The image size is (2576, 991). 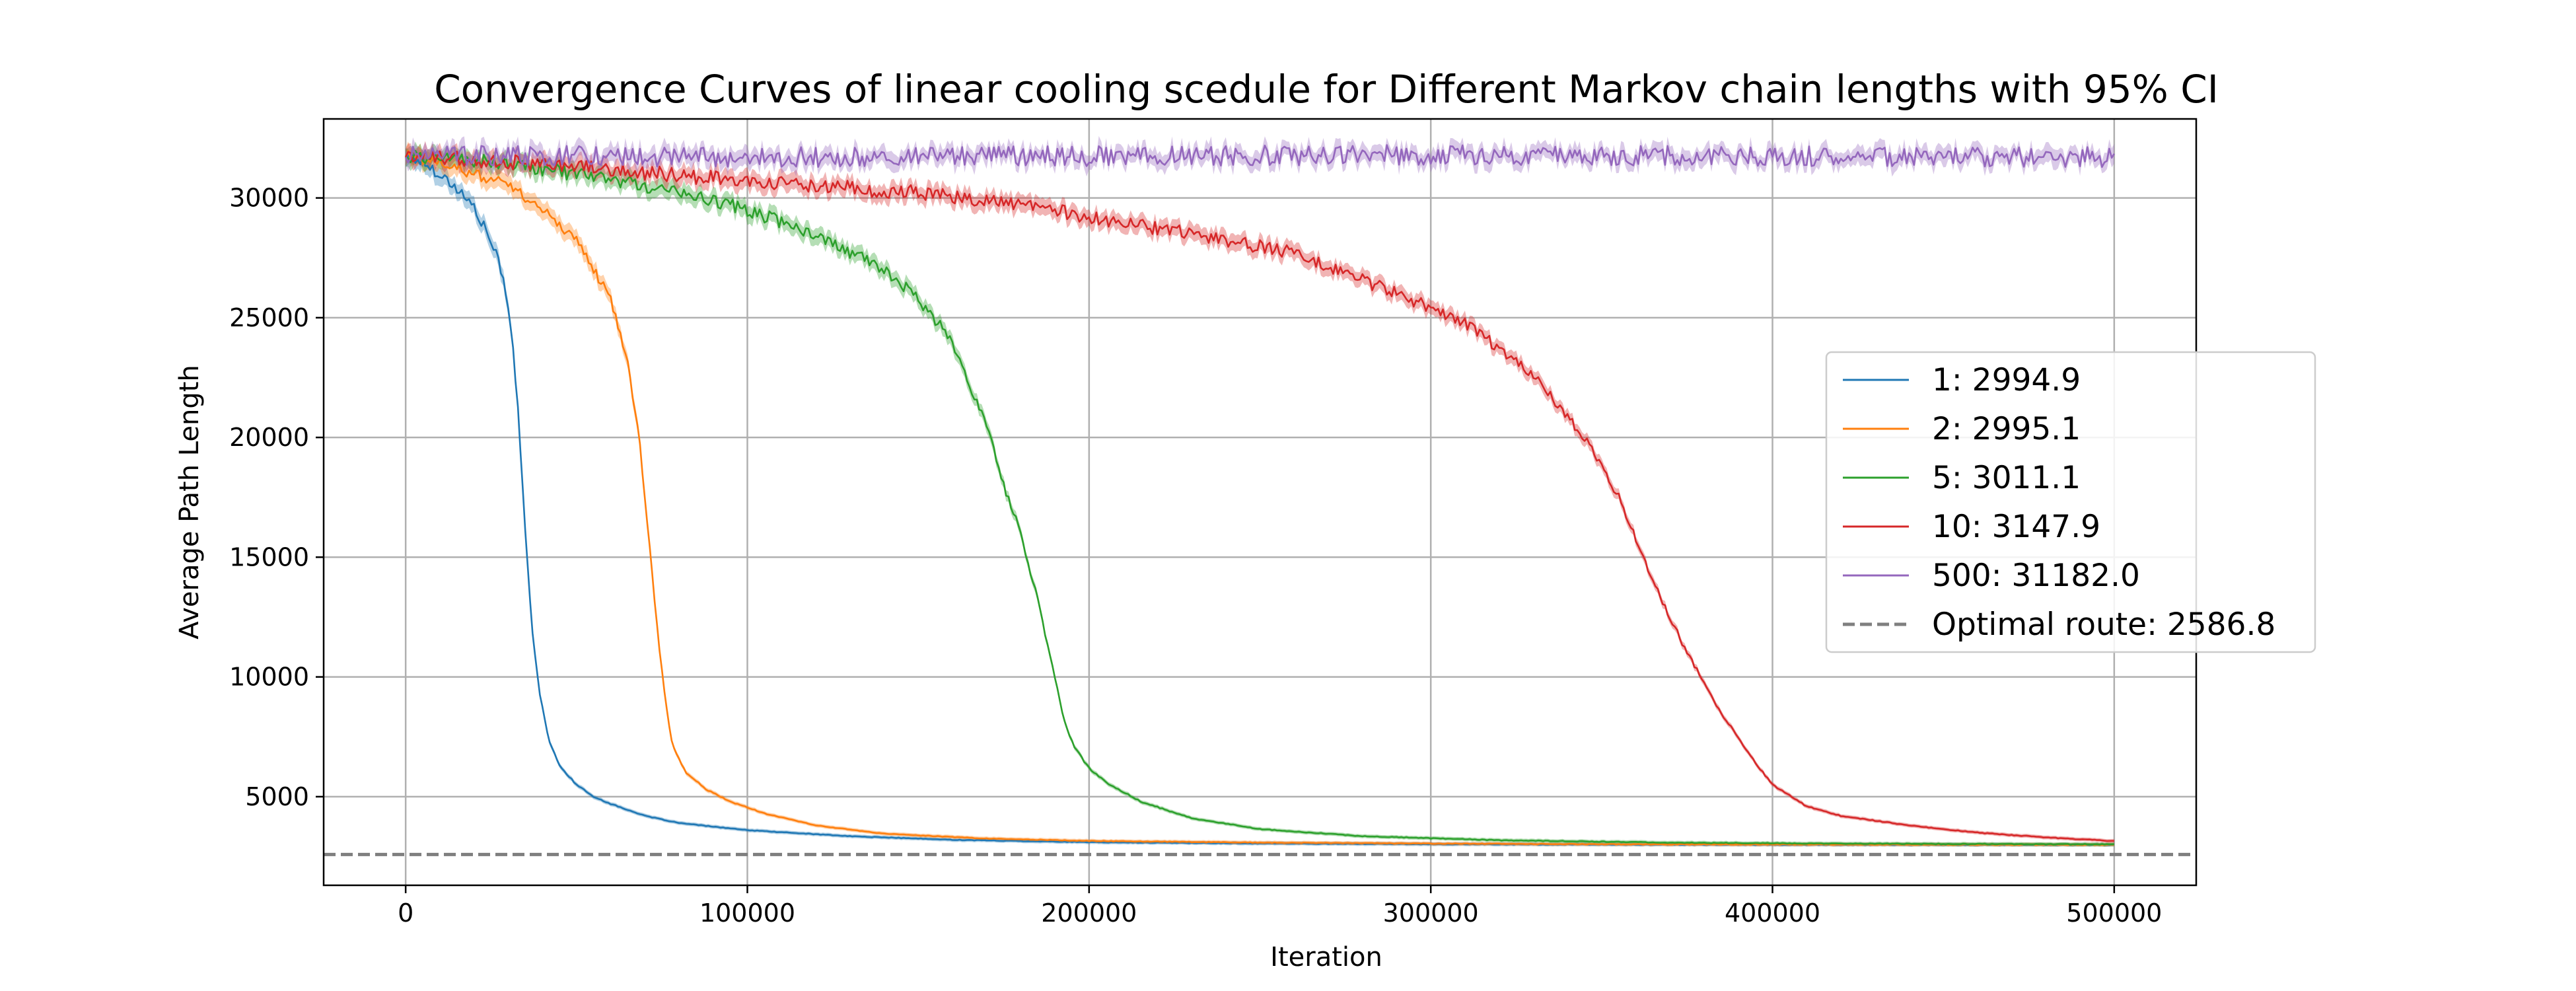 I want to click on legend-label: Optimal route: 2586.8, so click(x=2104, y=624).